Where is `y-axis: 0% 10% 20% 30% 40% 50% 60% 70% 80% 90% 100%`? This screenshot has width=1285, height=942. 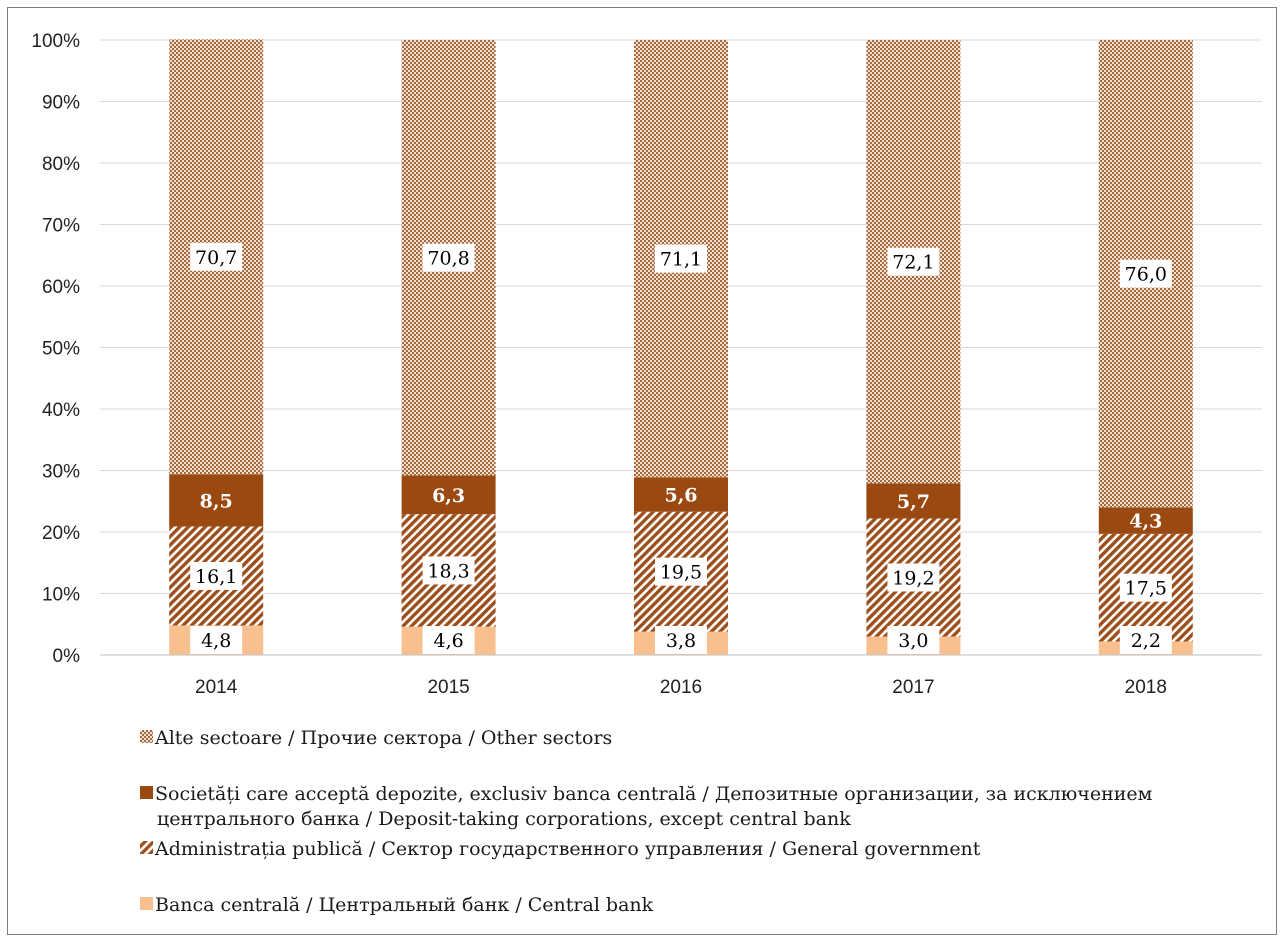
y-axis: 0% 10% 20% 30% 40% 50% 60% 70% 80% 90% 100% is located at coordinates (55, 349).